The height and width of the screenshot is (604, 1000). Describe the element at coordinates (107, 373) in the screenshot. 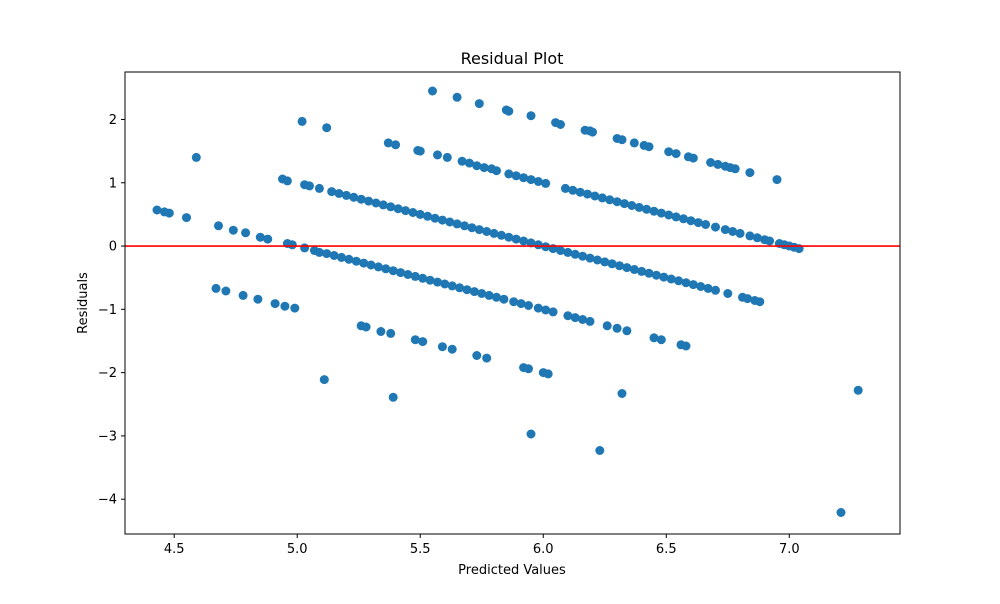

I see `y-tick-label: −2` at that location.